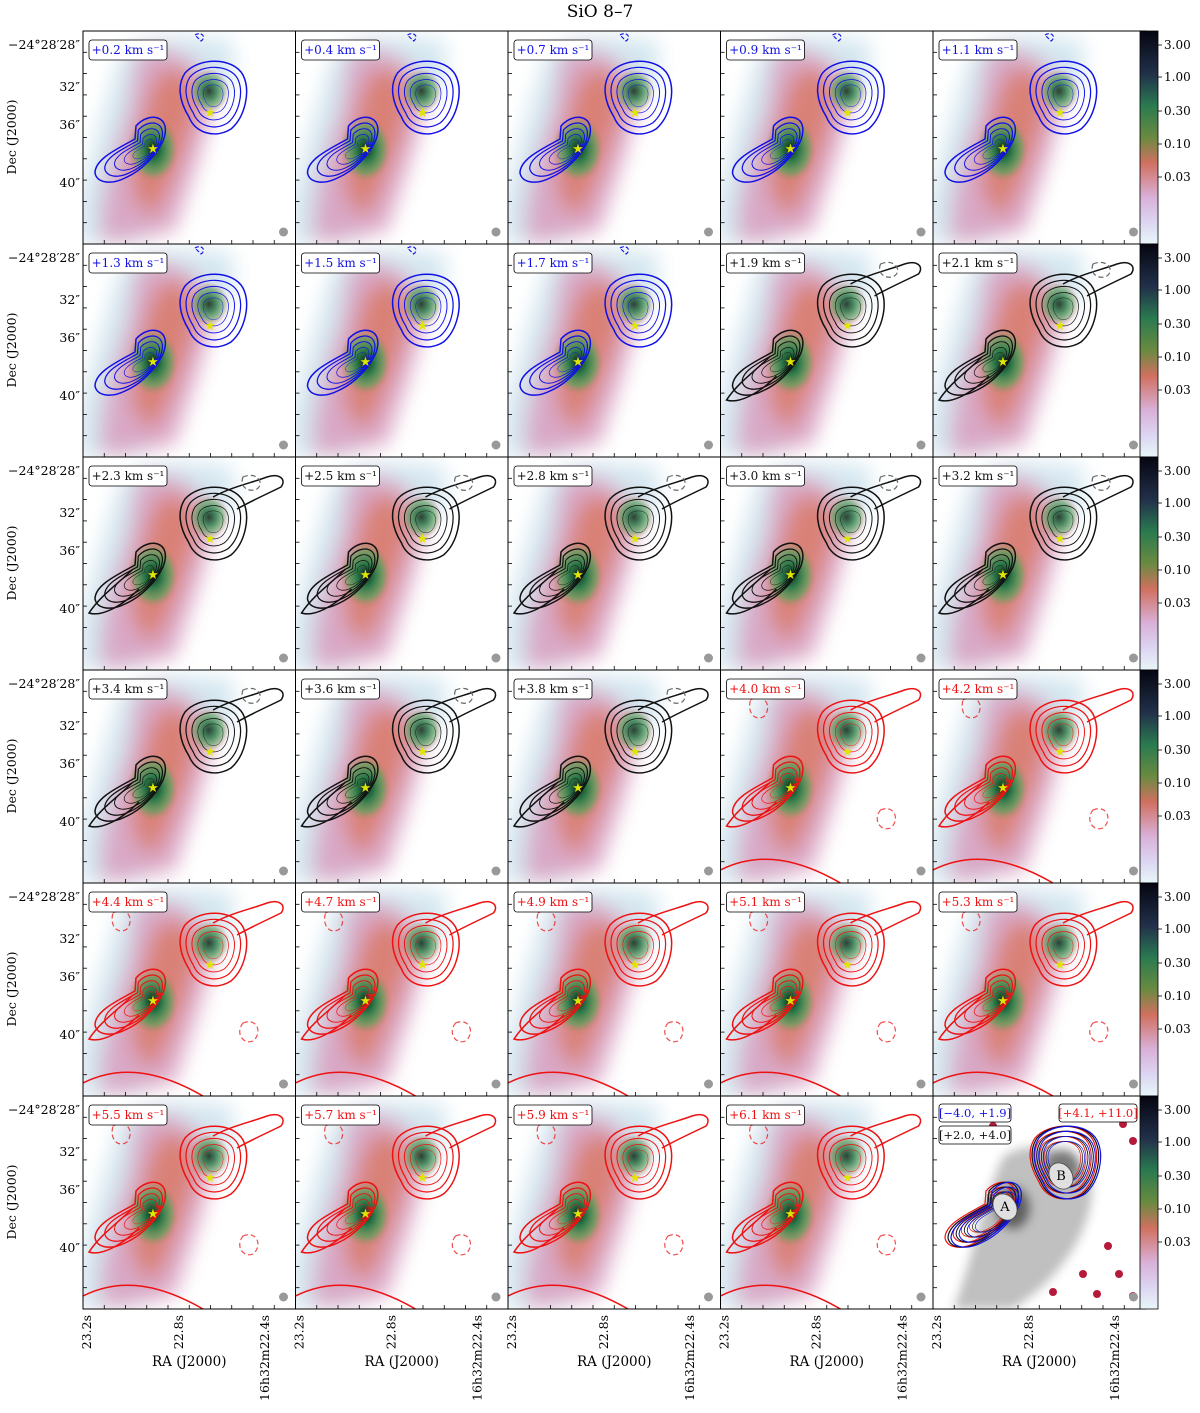 The image size is (1200, 1413). I want to click on velocity-label-box: +3.6 km s⁻¹, so click(340, 689).